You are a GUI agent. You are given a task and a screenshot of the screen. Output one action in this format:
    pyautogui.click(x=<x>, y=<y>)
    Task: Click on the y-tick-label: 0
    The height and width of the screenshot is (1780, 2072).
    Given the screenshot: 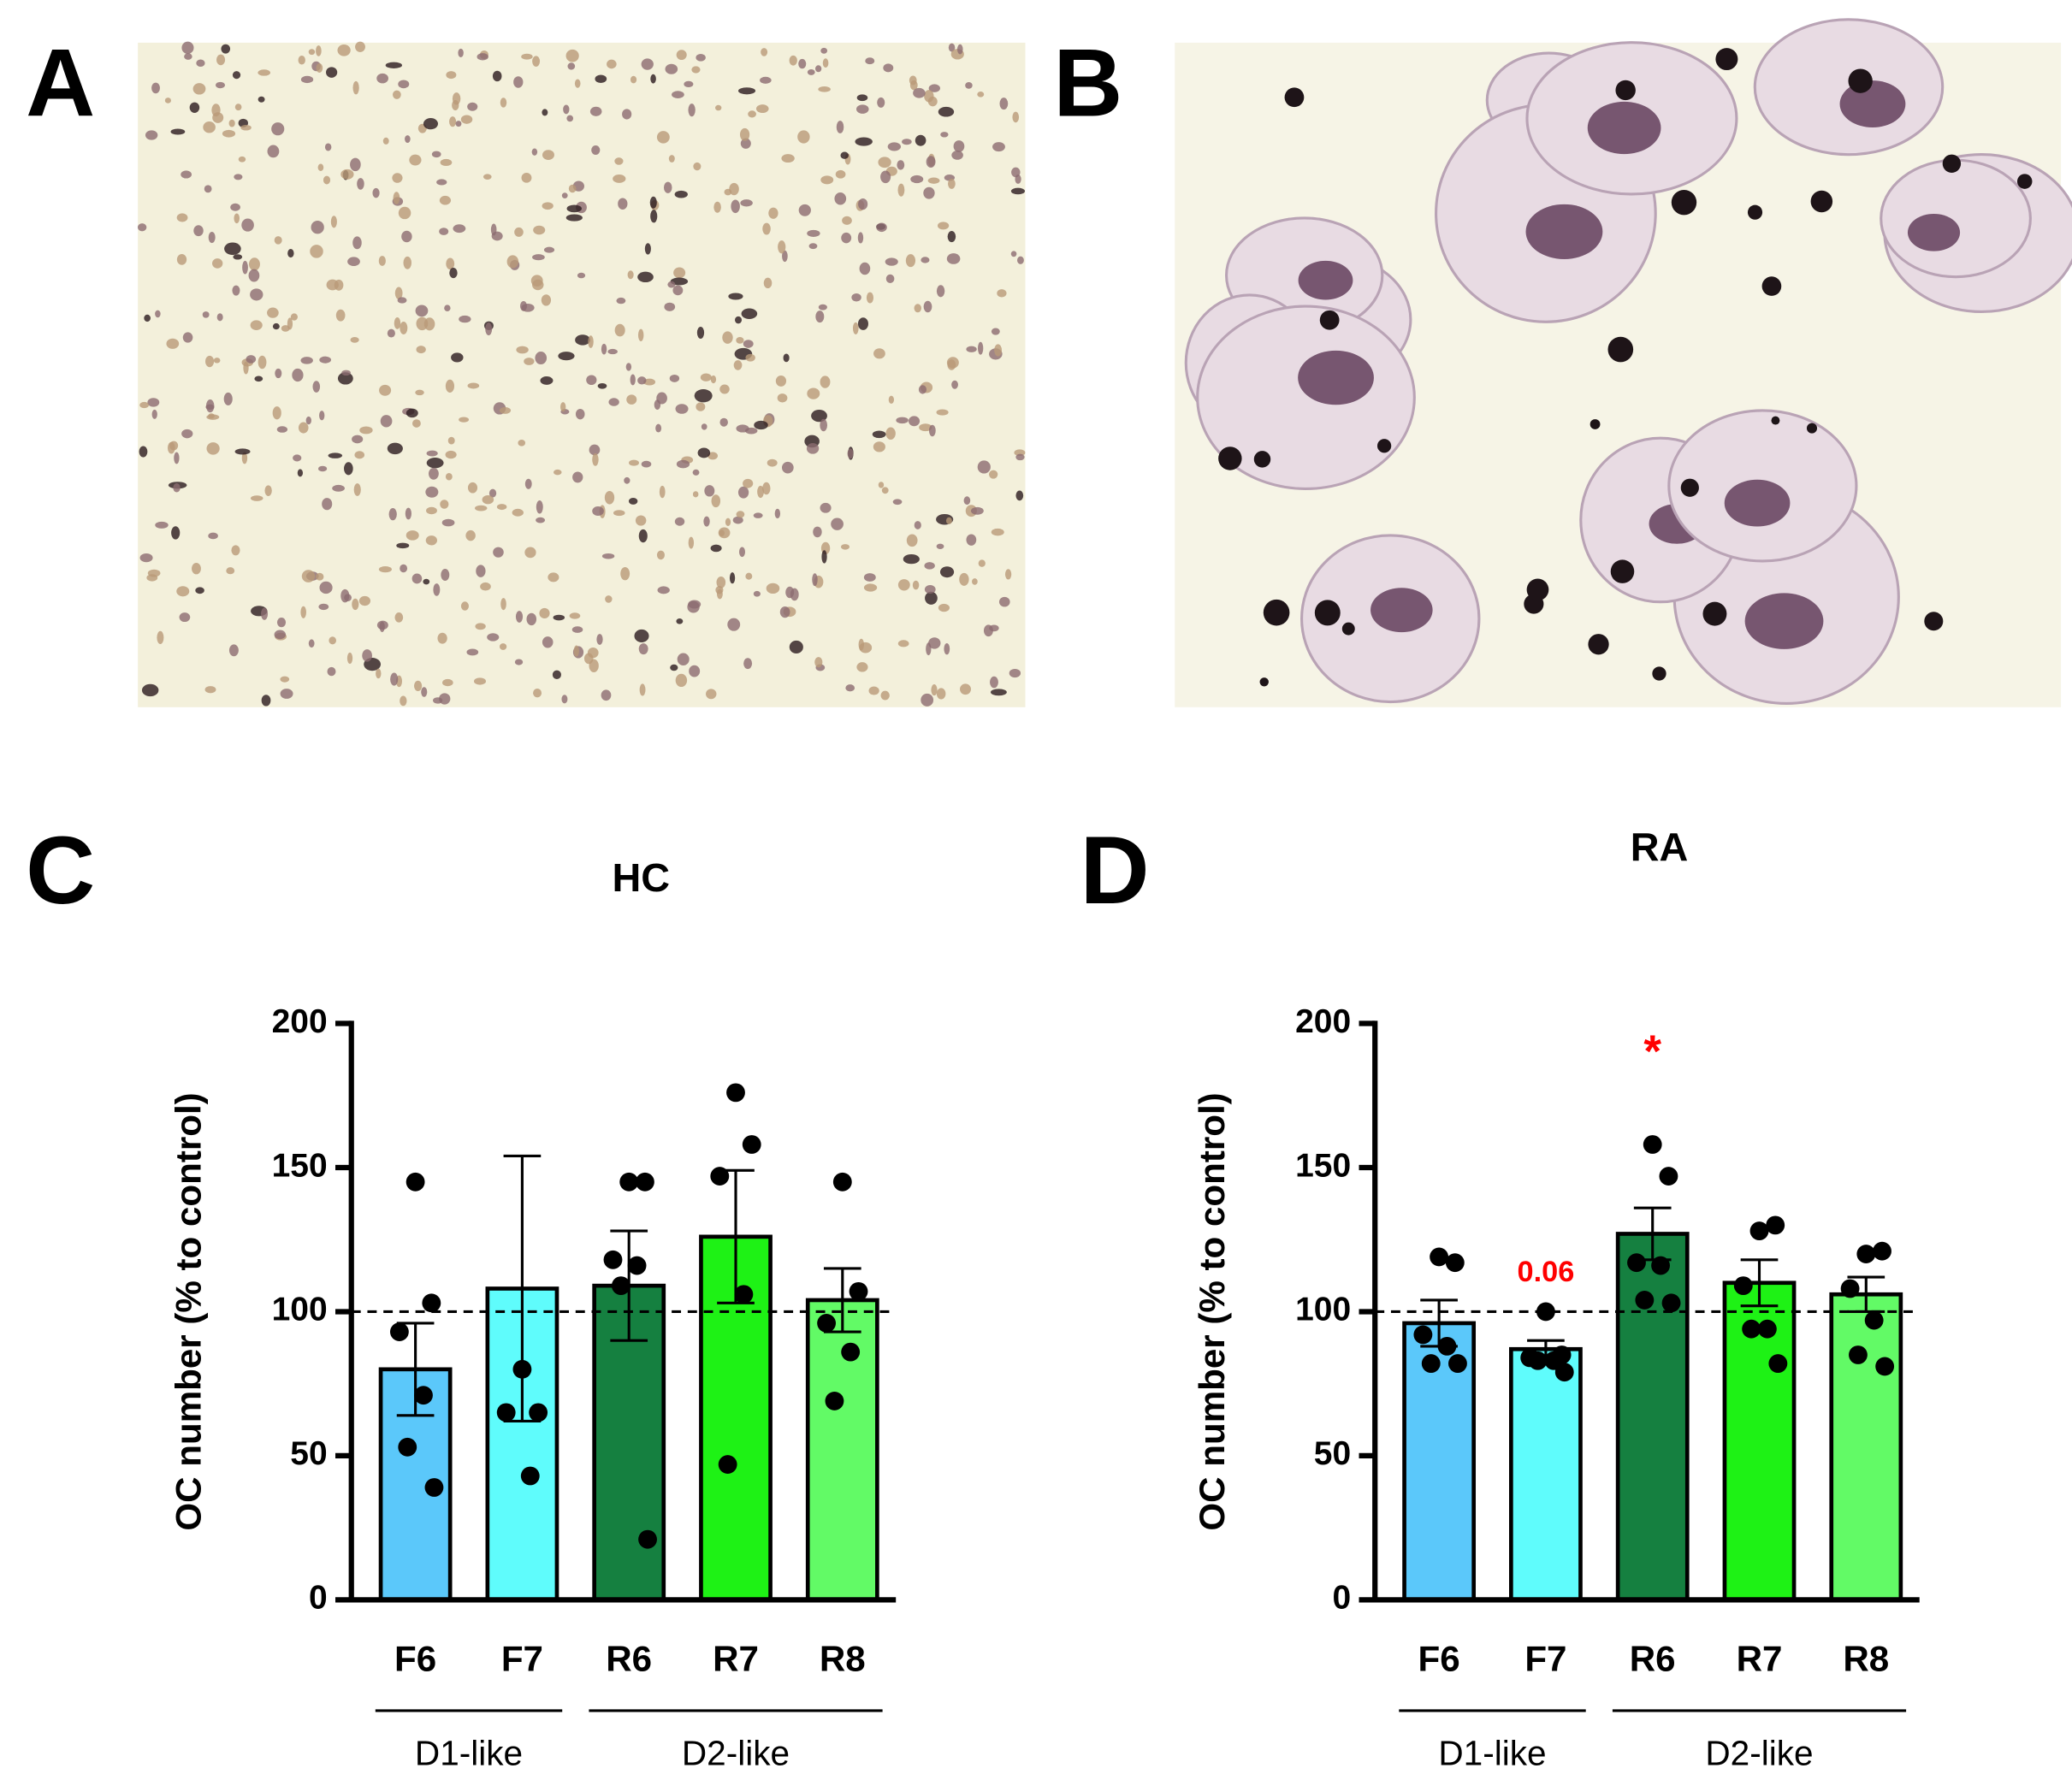 What is the action you would take?
    pyautogui.click(x=1341, y=1598)
    